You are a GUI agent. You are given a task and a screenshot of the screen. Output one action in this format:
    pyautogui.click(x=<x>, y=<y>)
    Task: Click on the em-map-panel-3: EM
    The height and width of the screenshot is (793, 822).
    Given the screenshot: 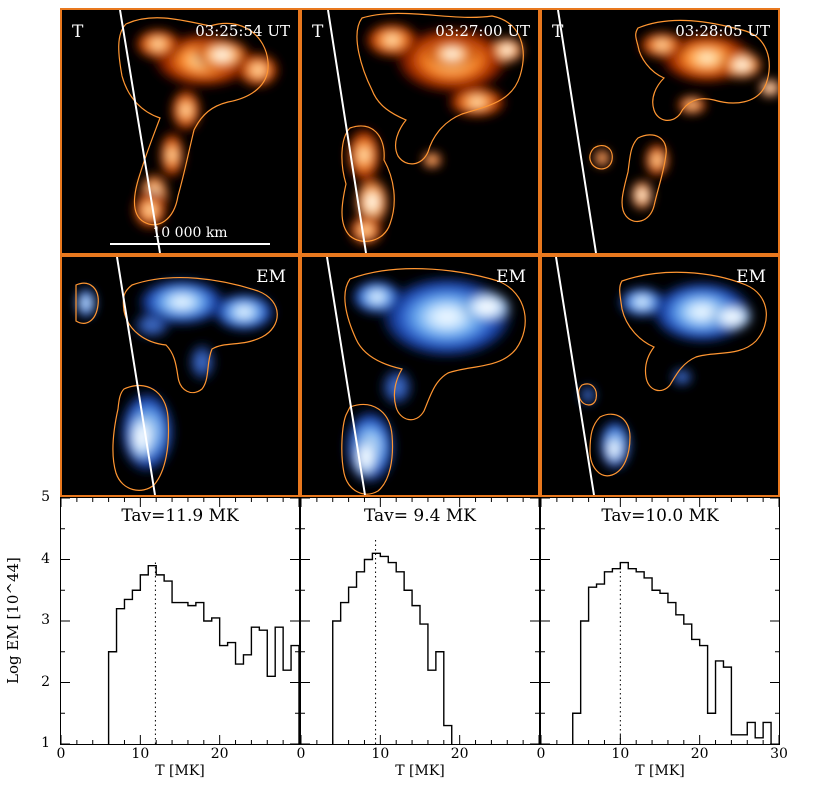 What is the action you would take?
    pyautogui.click(x=660, y=376)
    